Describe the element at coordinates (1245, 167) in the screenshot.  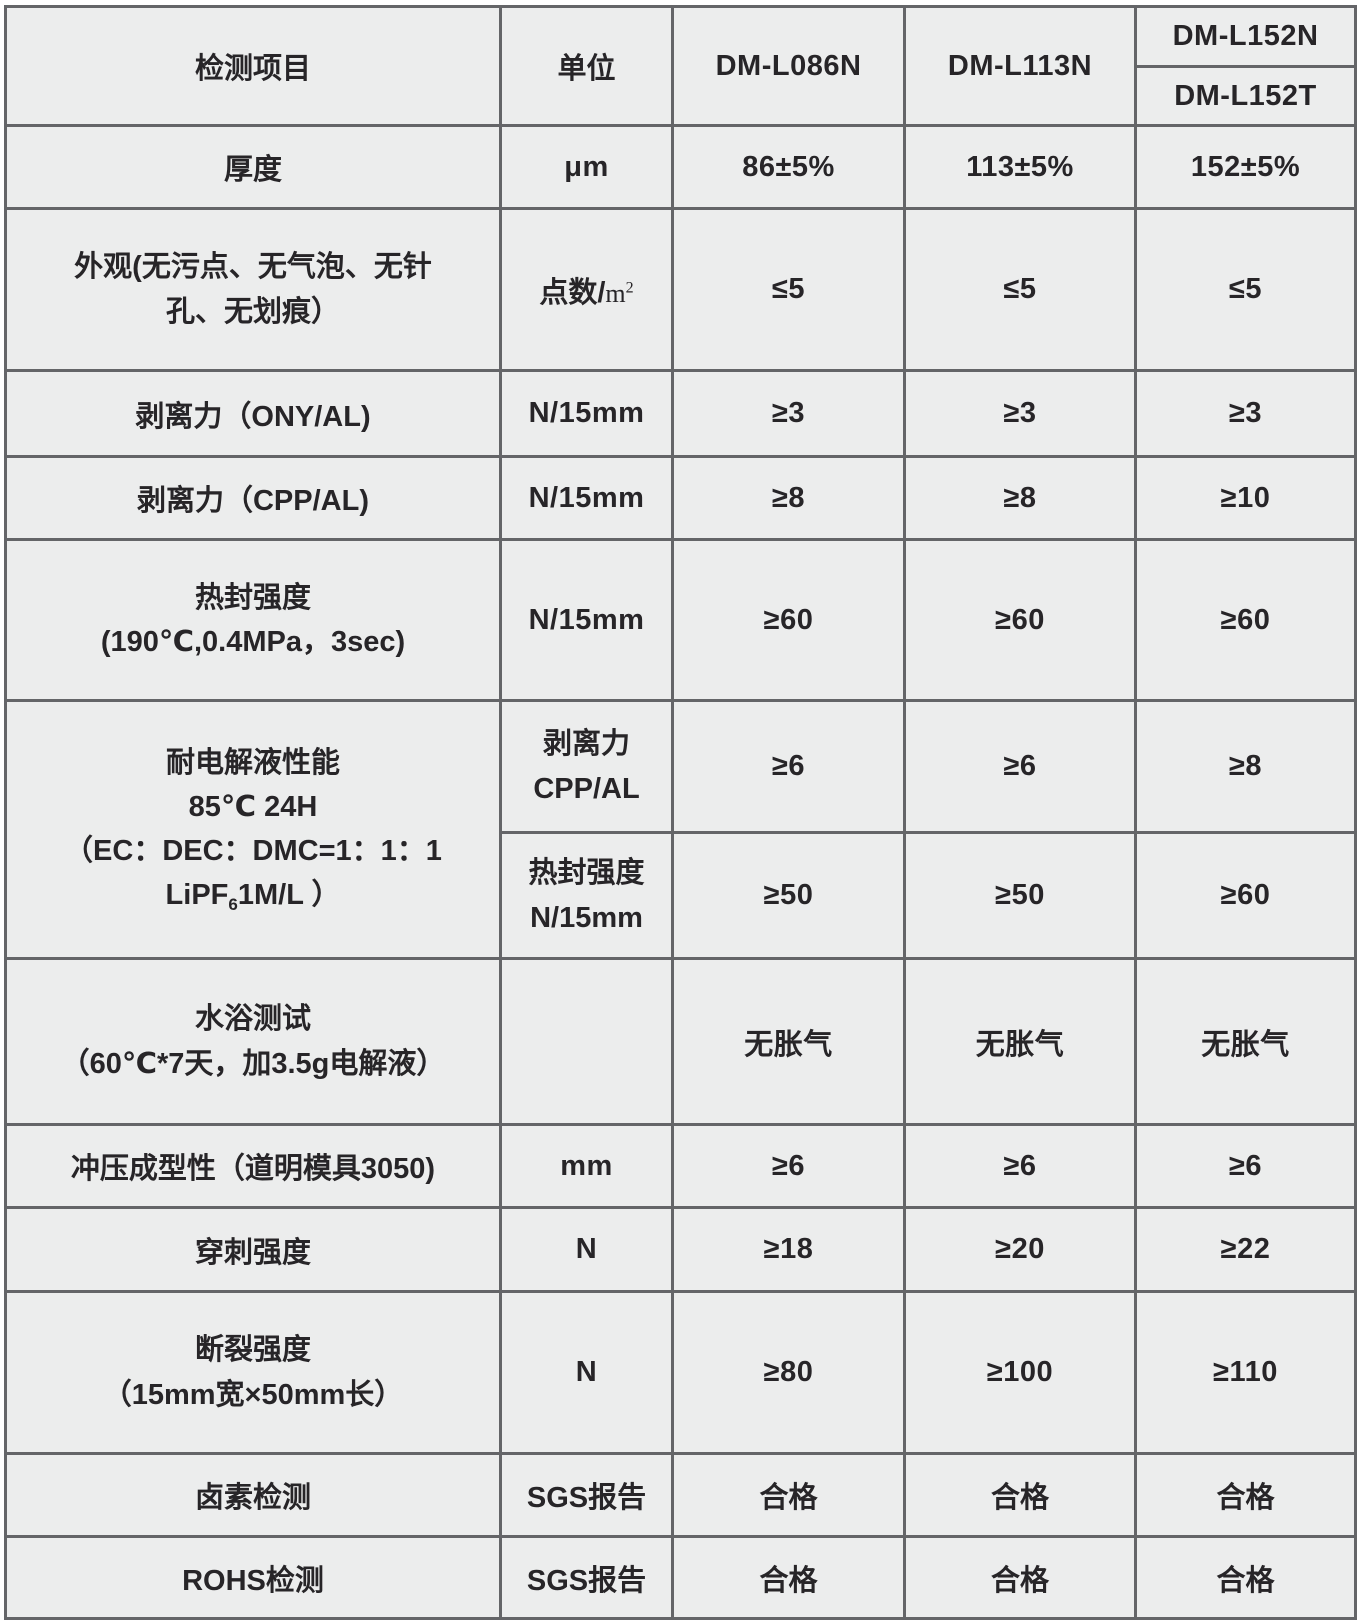
I see `thickness-value-3: 152±5%` at that location.